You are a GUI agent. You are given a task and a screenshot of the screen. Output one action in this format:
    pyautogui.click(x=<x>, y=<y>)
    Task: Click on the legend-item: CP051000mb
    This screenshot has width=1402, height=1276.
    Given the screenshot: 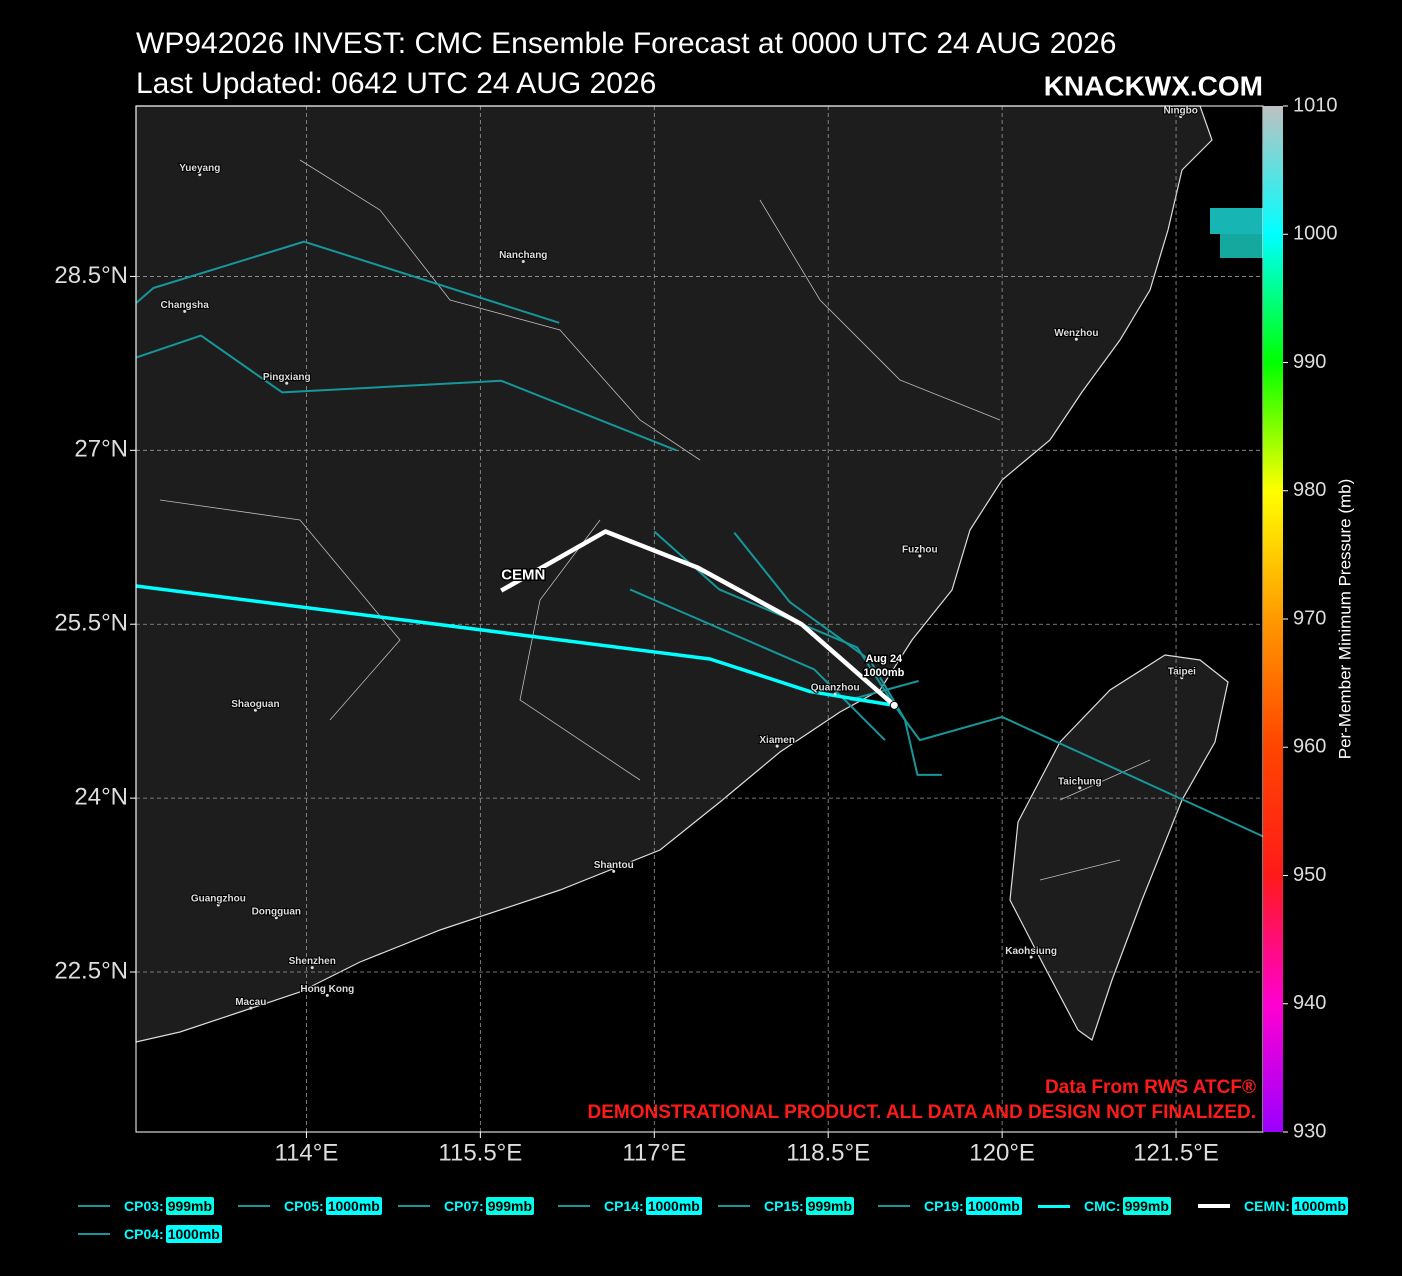 What is the action you would take?
    pyautogui.click(x=318, y=1206)
    